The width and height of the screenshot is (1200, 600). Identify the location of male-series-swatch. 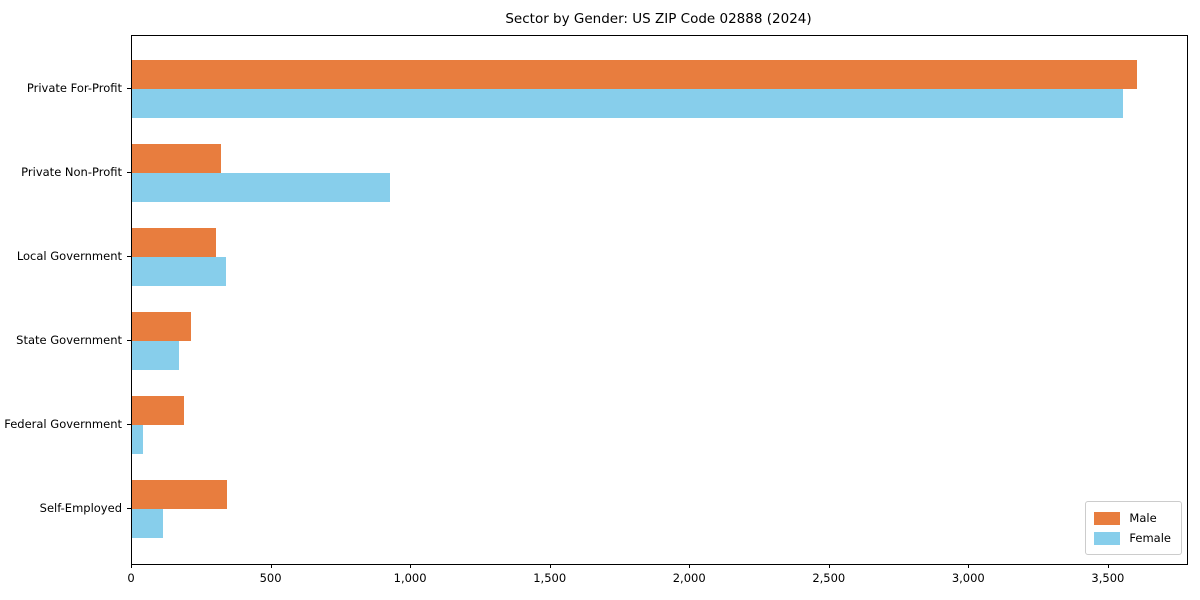
(1107, 518).